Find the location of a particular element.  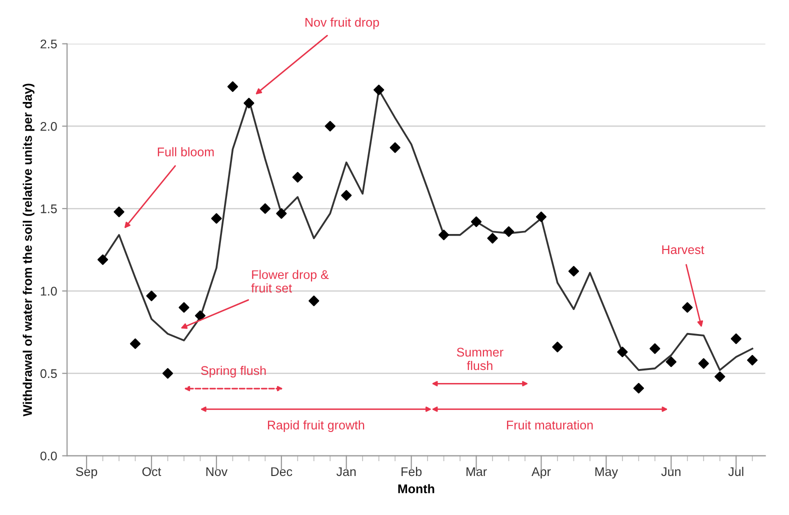

x-tick-label: Jan is located at coordinates (346, 471).